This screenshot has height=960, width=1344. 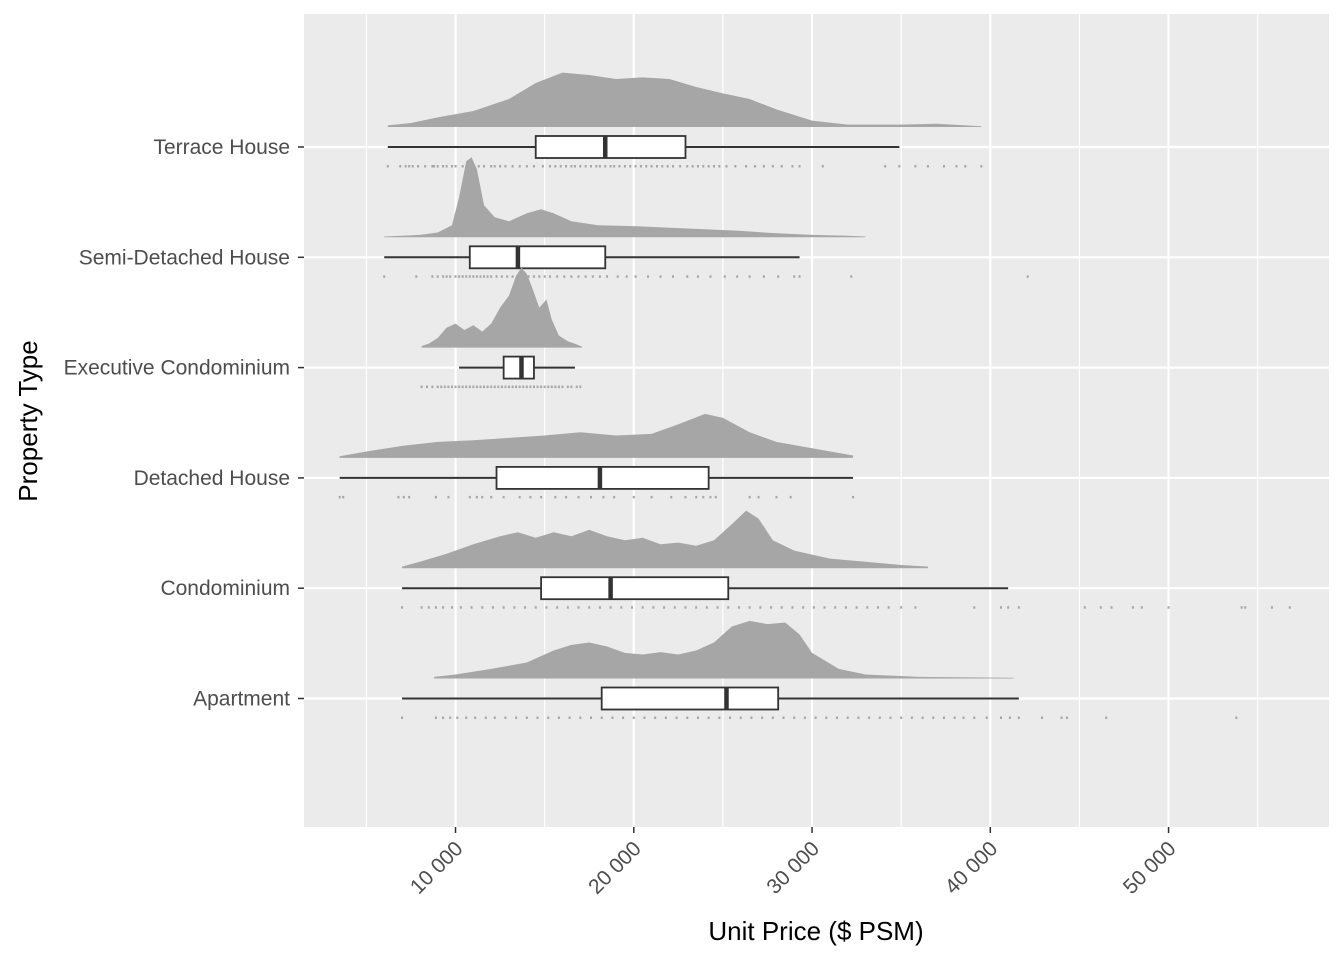 I want to click on x-tick-label: 20 000, so click(x=615, y=868).